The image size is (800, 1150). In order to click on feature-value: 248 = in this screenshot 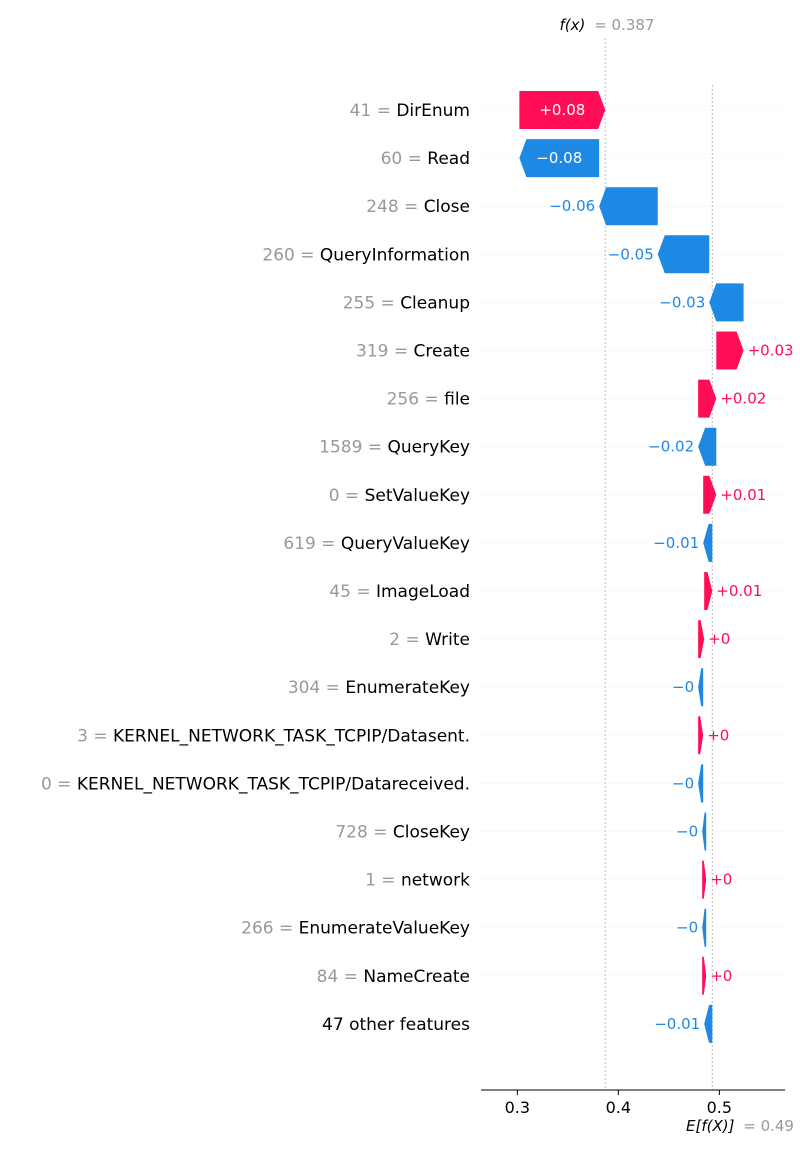, I will do `click(395, 207)`.